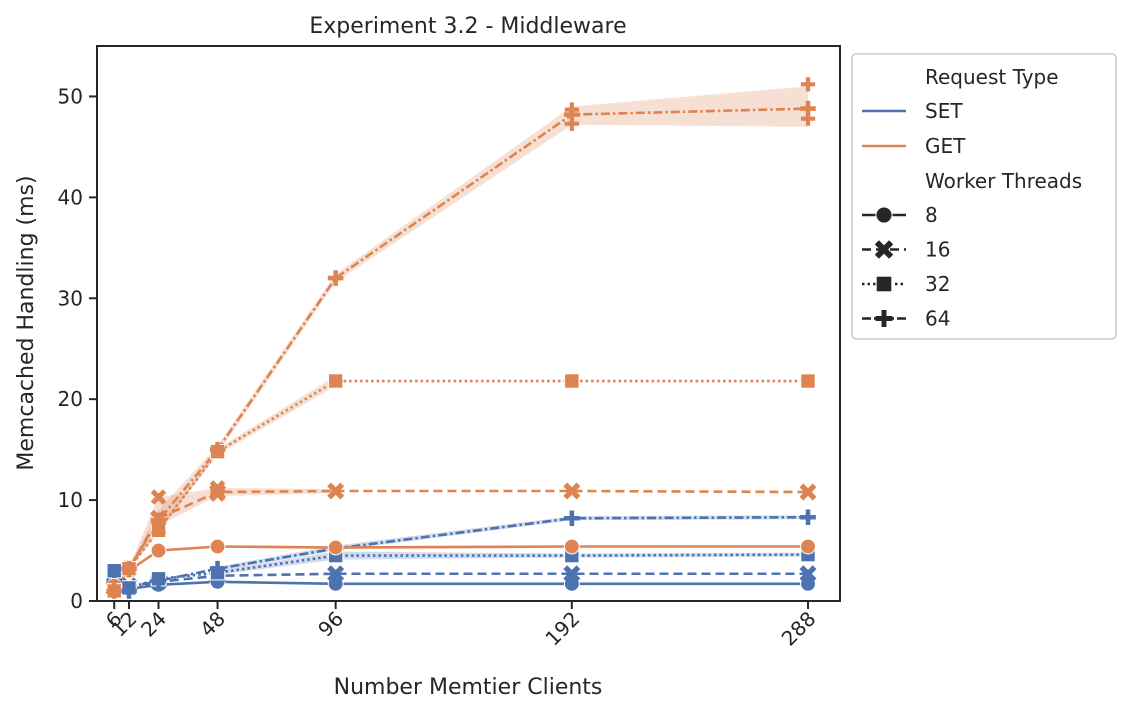  Describe the element at coordinates (70, 399) in the screenshot. I see `y-tick-label: 20` at that location.